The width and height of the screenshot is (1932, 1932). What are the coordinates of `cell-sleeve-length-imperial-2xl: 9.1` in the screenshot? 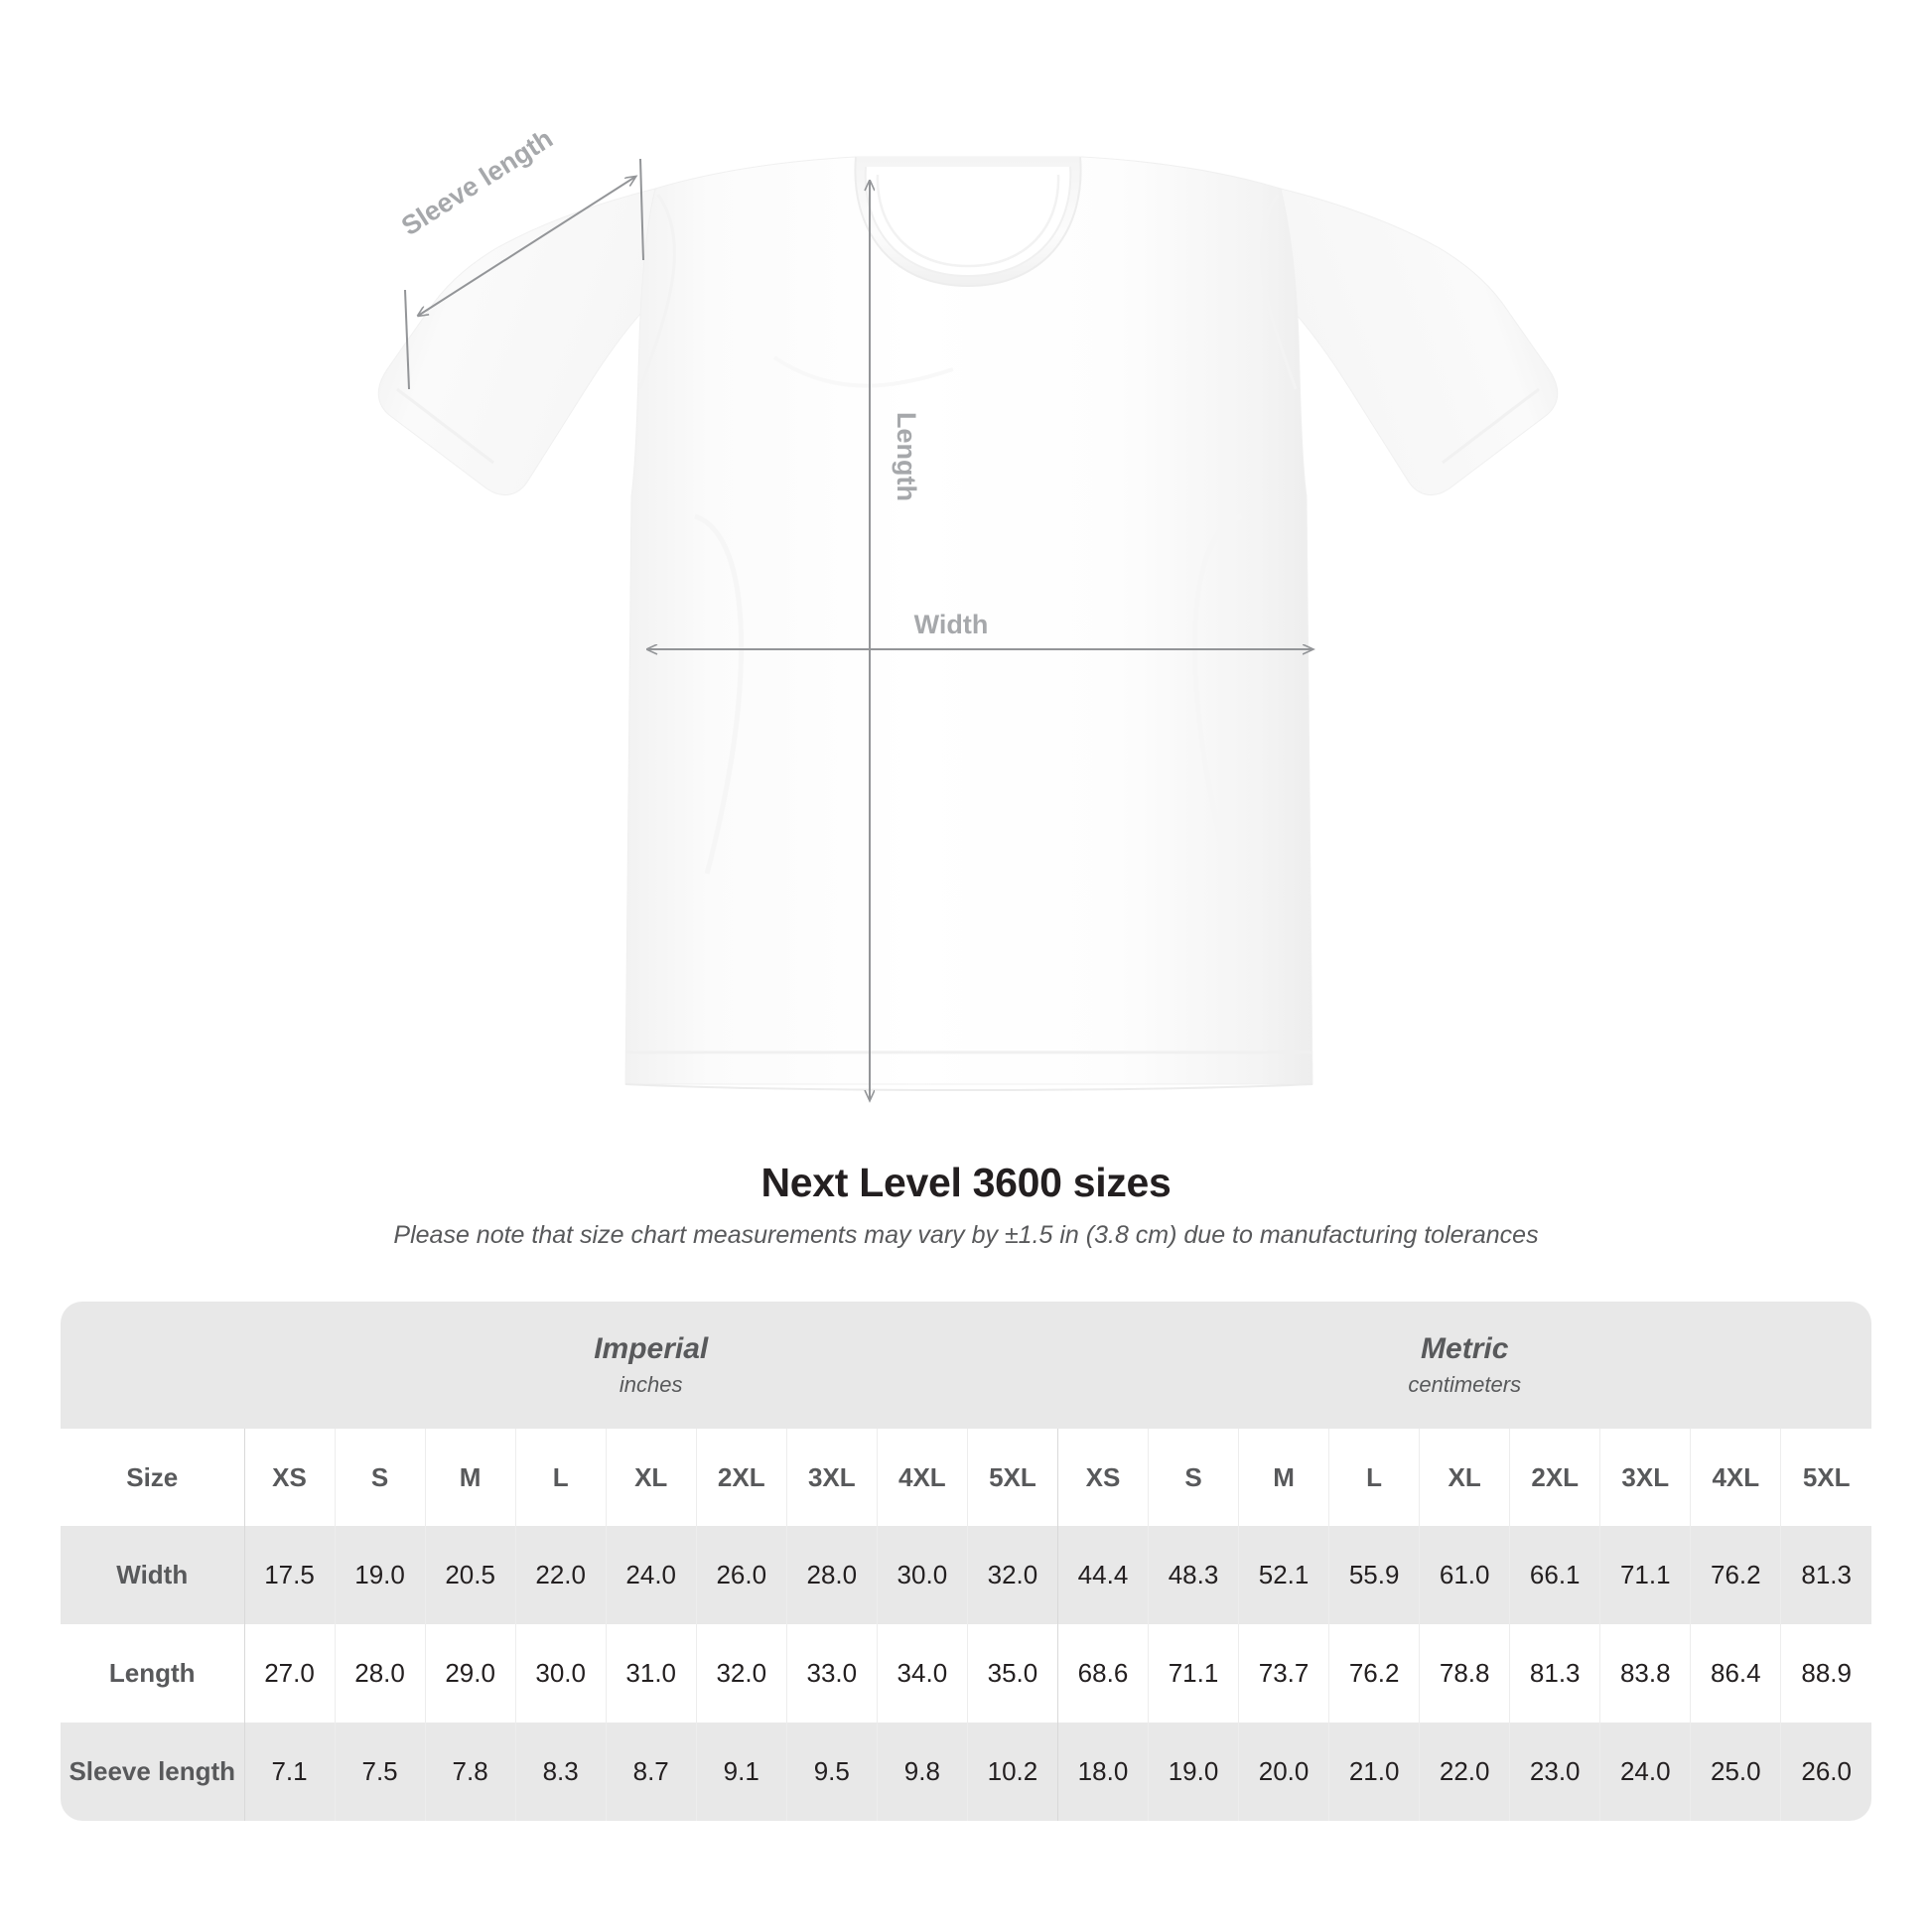 It's located at (741, 1772).